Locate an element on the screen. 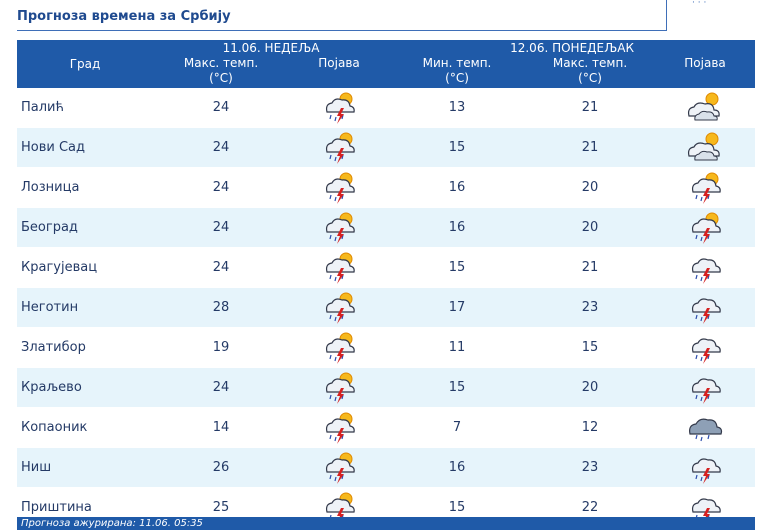 This screenshot has height=530, width=776. table-row: Златибор 19 11 15 is located at coordinates (386, 347).